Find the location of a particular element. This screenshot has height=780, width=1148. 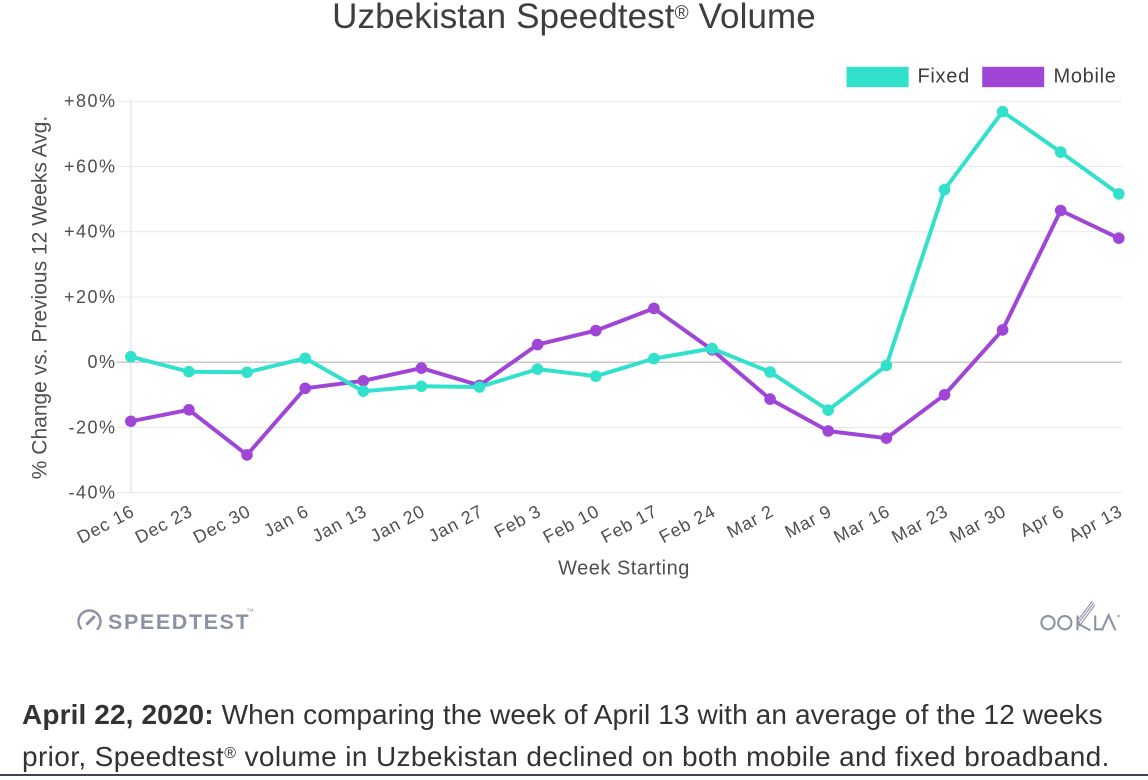

svg-text: Mar 16 is located at coordinates (861, 524).